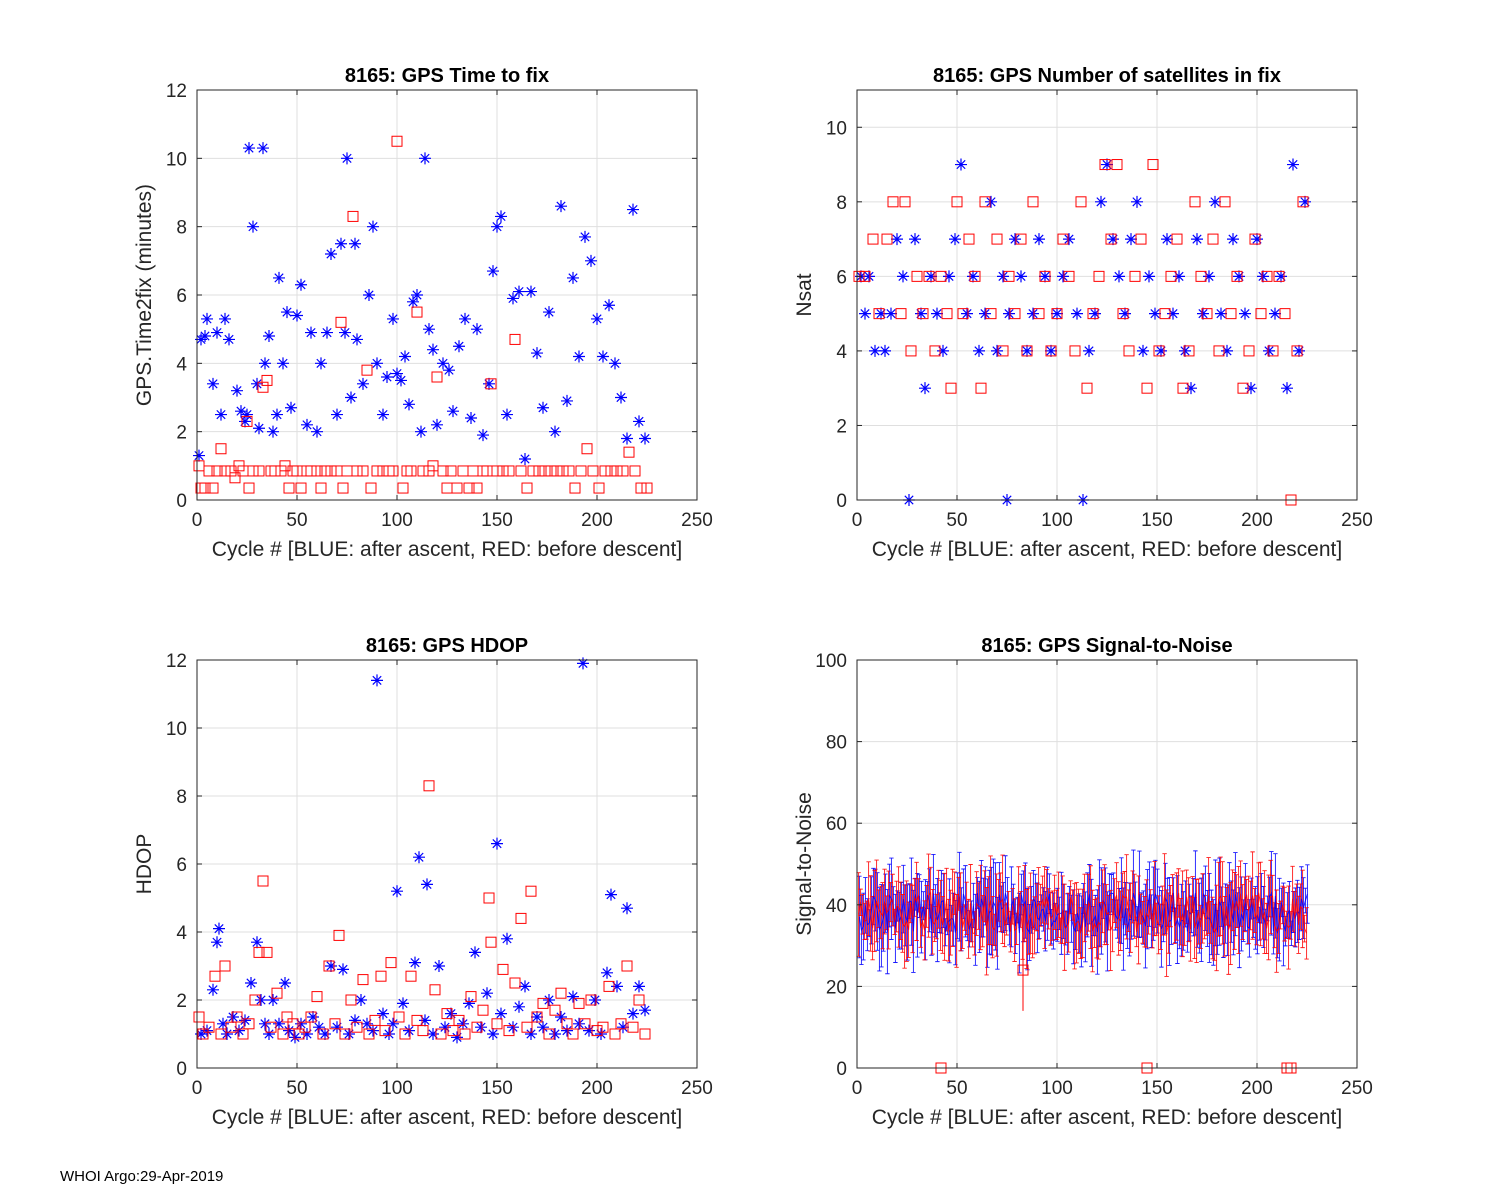 The image size is (1500, 1200). What do you see at coordinates (497, 1088) in the screenshot?
I see `x-tick-label: 150` at bounding box center [497, 1088].